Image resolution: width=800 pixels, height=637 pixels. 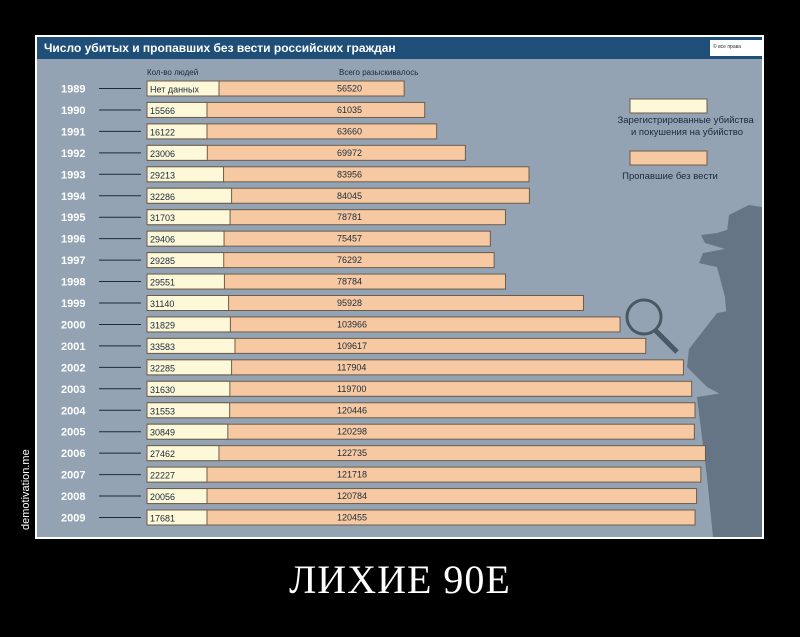 I want to click on year-label: 2005, so click(x=73, y=433).